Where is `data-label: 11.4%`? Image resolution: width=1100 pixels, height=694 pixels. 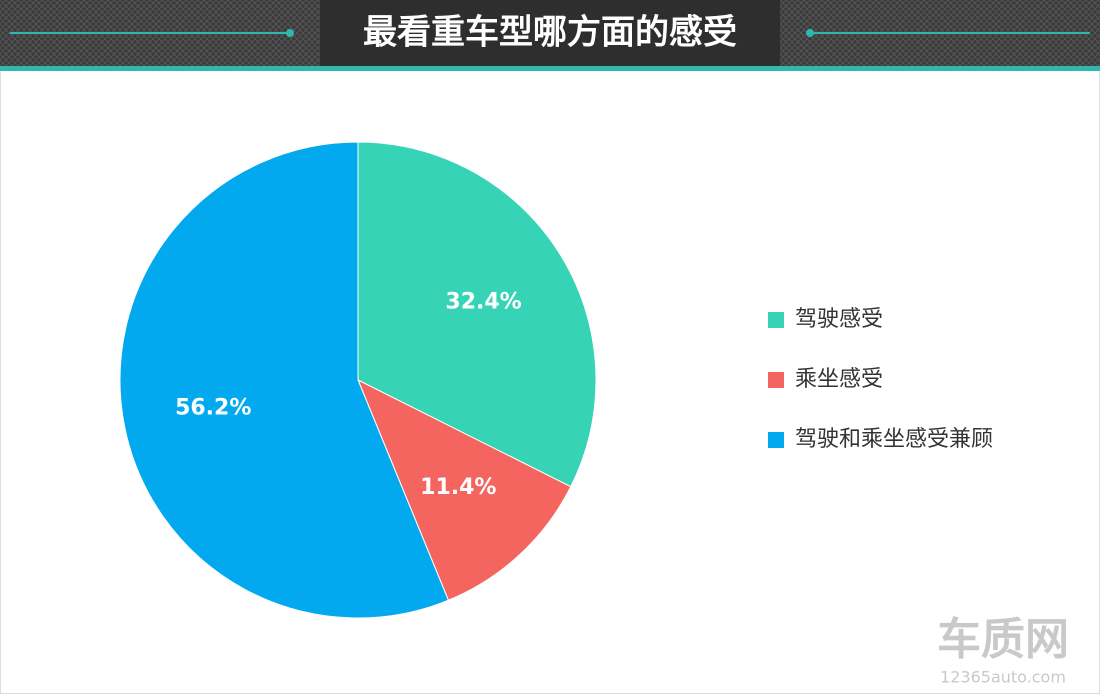
data-label: 11.4% is located at coordinates (458, 487).